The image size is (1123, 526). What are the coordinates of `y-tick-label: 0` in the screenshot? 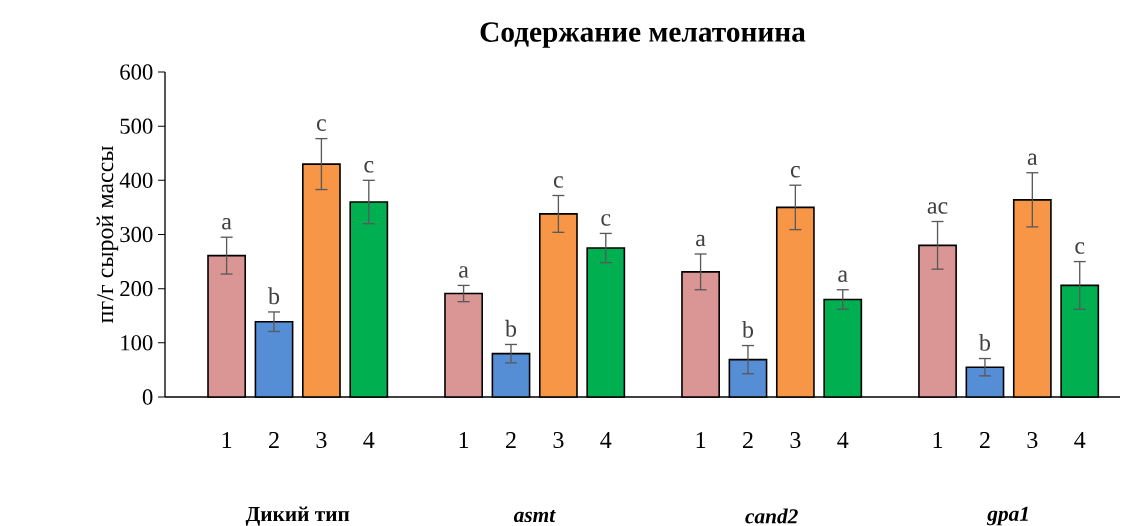 It's located at (147, 397).